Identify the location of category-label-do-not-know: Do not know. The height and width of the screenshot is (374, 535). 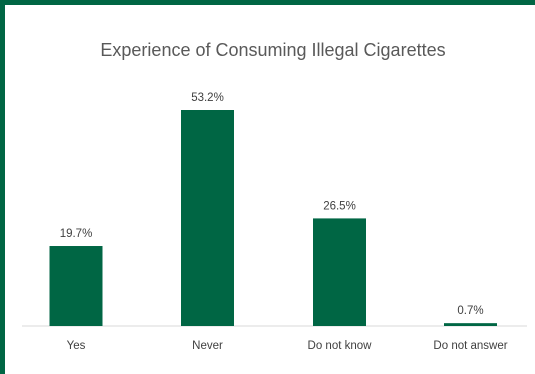
(340, 346).